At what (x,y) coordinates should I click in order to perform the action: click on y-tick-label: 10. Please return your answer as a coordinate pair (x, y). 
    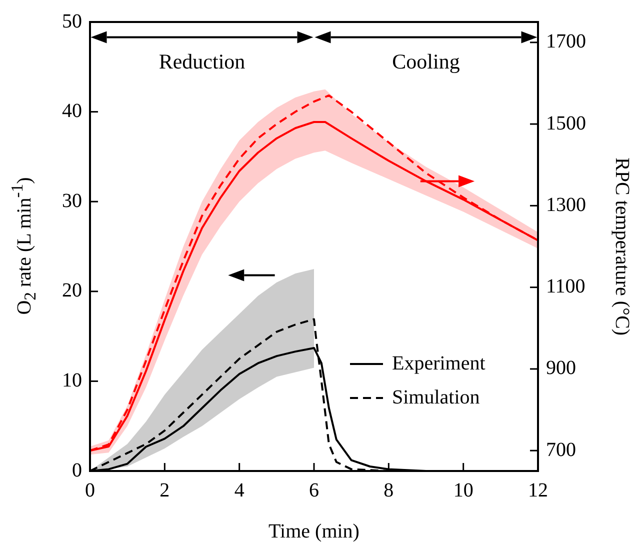
    Looking at the image, I should click on (72, 380).